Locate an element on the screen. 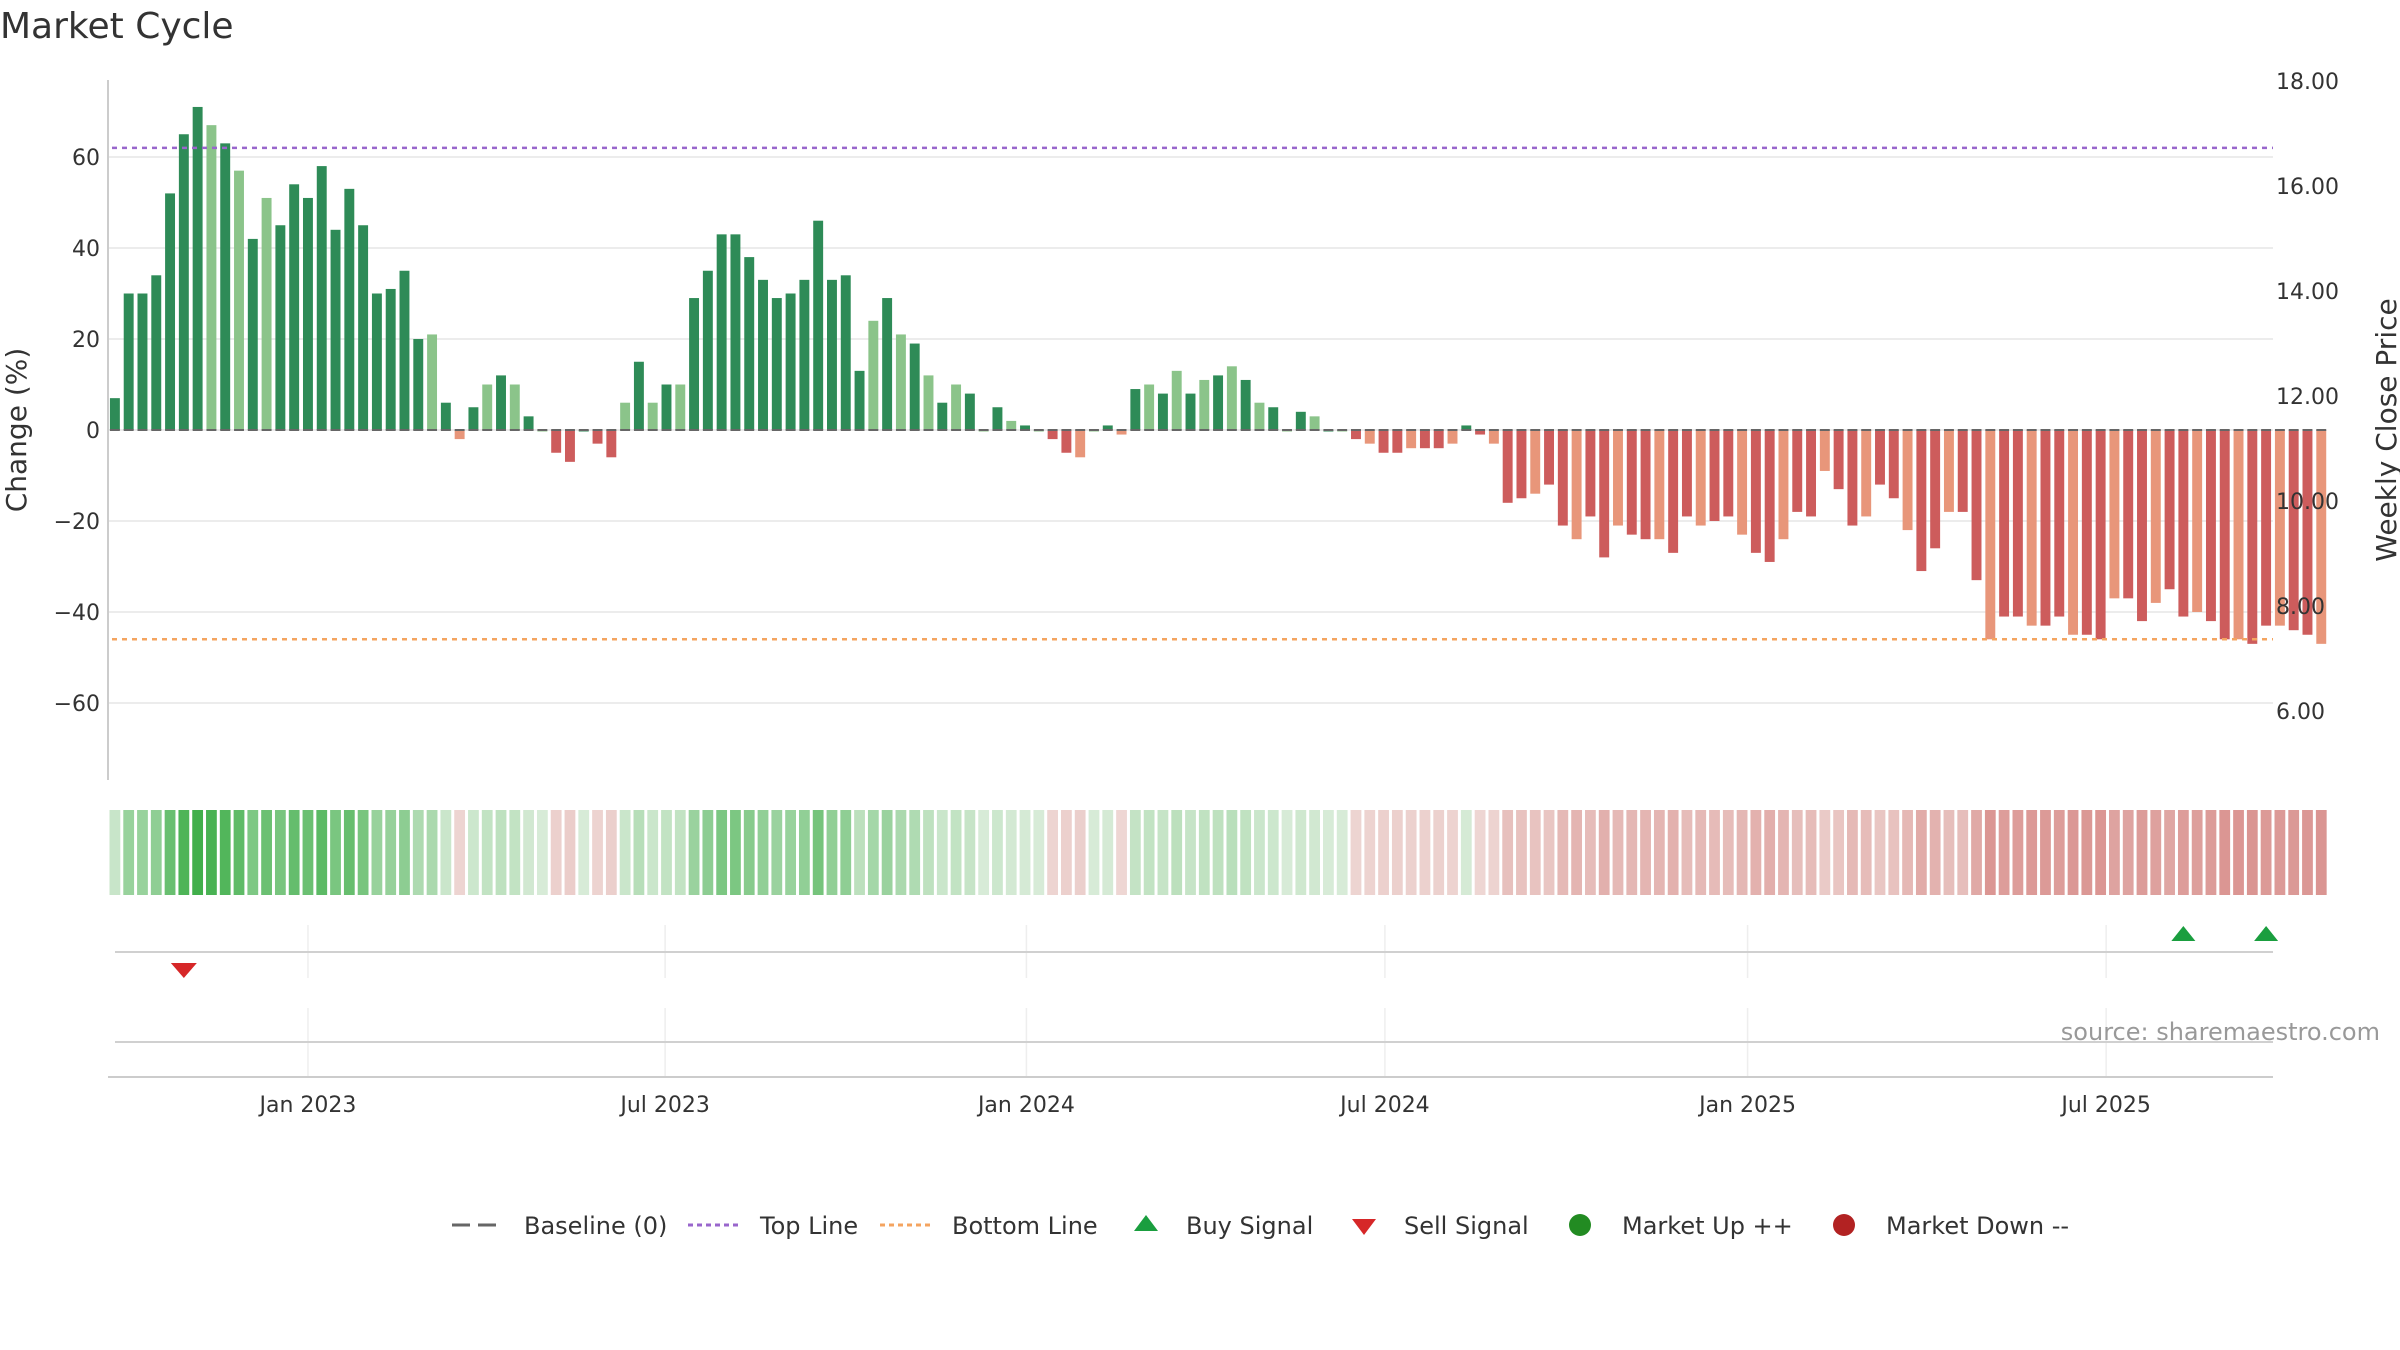 The image size is (2400, 1350). x-tick-label: Jul 2024 is located at coordinates (1384, 1105).